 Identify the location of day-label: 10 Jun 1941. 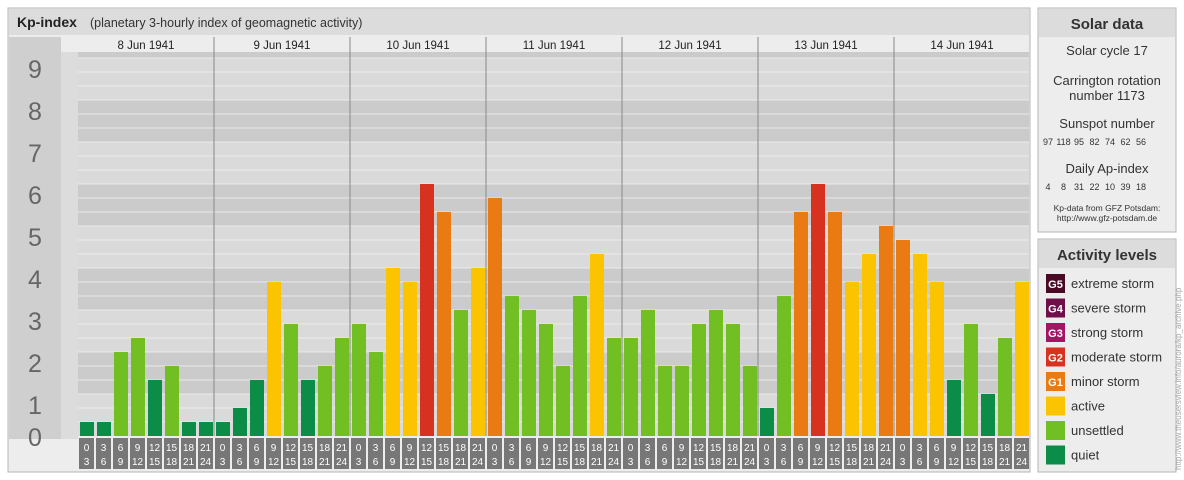
(417, 46).